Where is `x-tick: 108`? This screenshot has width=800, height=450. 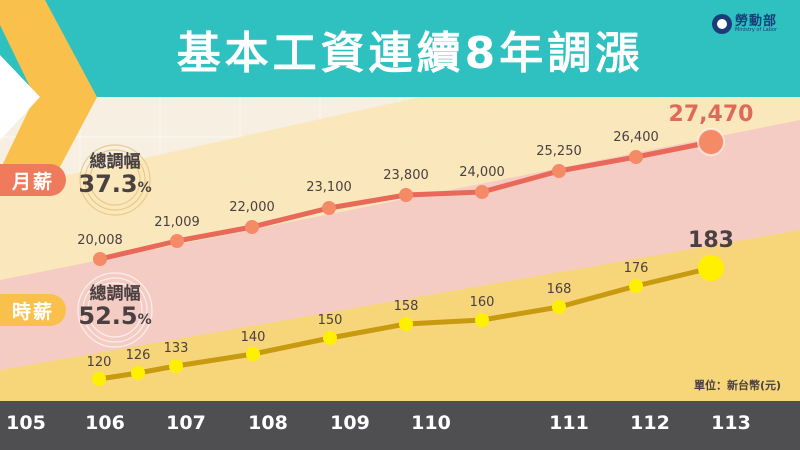
x-tick: 108 is located at coordinates (268, 423).